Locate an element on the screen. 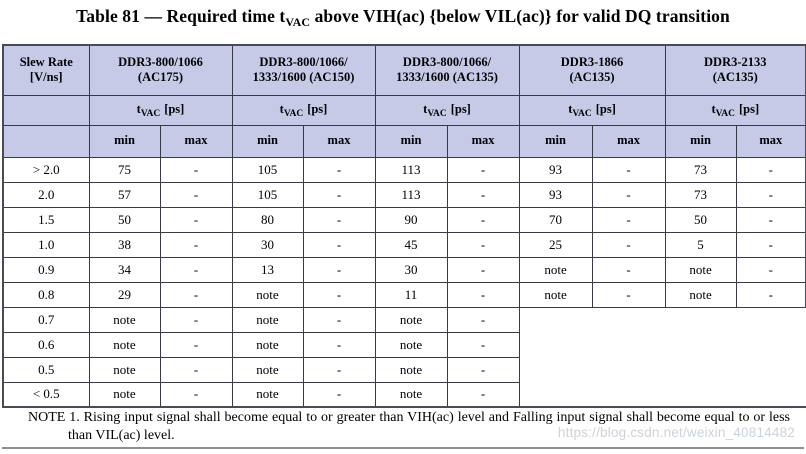 The image size is (806, 454). watermark-text: https://blog.csdn.net/weixin_40814482 is located at coordinates (676, 432).